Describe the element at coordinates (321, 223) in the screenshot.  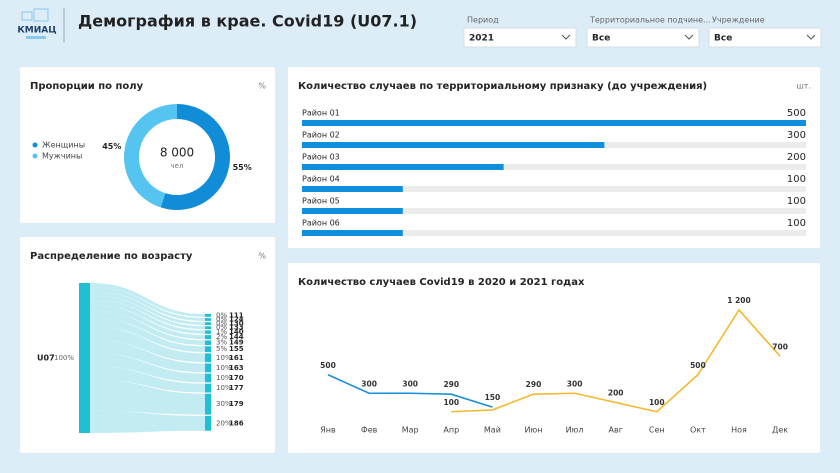
I see `bar-label: Район 06` at that location.